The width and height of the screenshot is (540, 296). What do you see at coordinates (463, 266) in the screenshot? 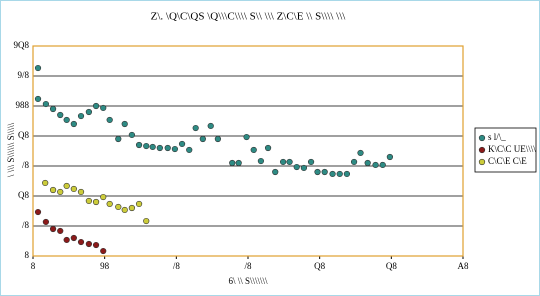
I see `x-tick-label: A8` at bounding box center [463, 266].